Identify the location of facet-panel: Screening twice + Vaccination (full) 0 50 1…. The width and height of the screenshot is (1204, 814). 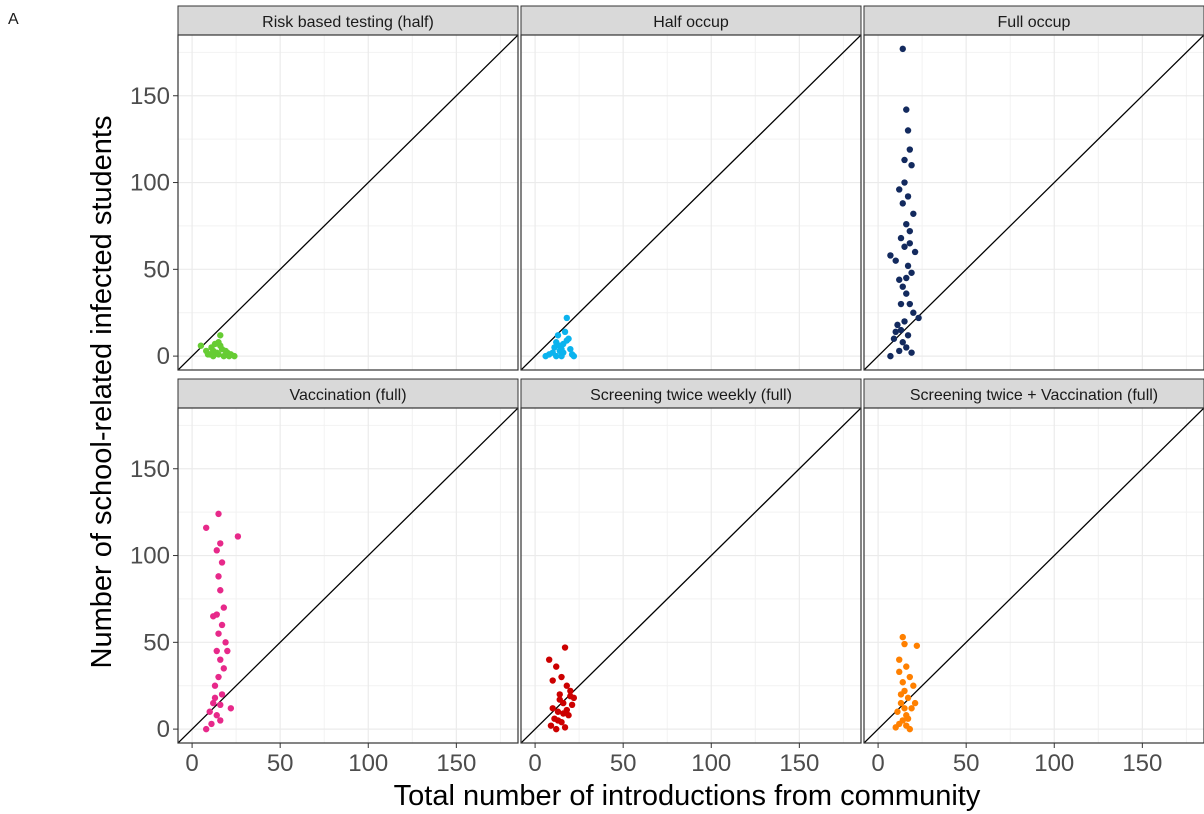
(1033, 577).